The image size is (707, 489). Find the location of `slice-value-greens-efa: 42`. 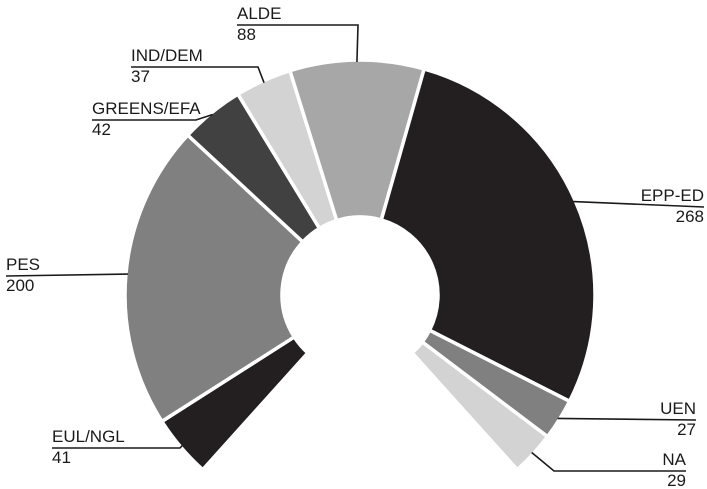

slice-value-greens-efa: 42 is located at coordinates (101, 129).